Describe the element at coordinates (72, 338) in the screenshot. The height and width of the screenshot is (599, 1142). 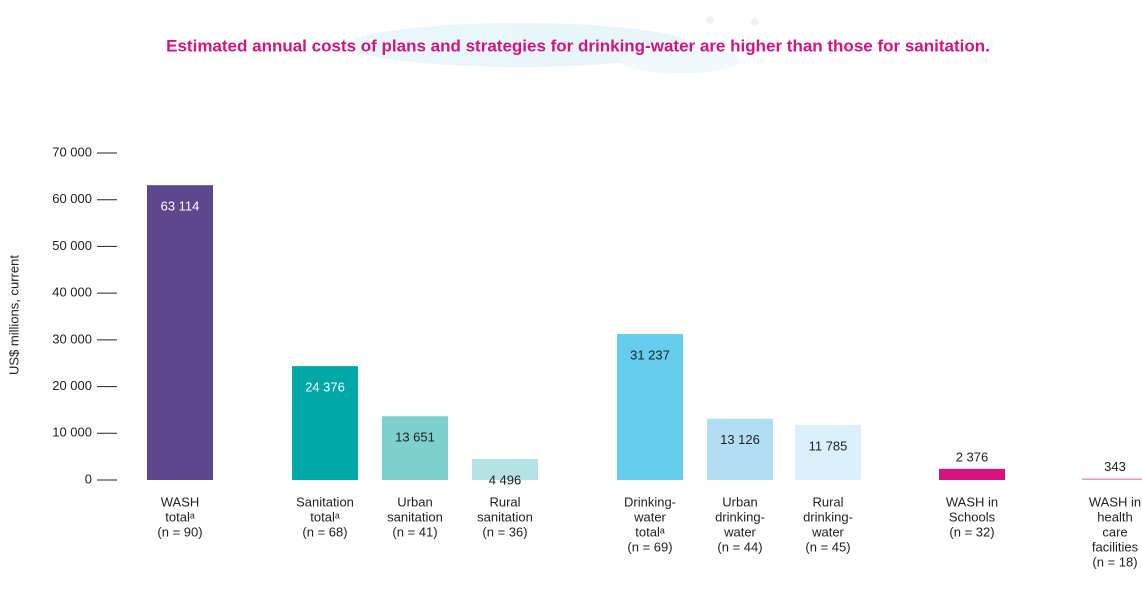
I see `y-tick-label: 30 000` at that location.